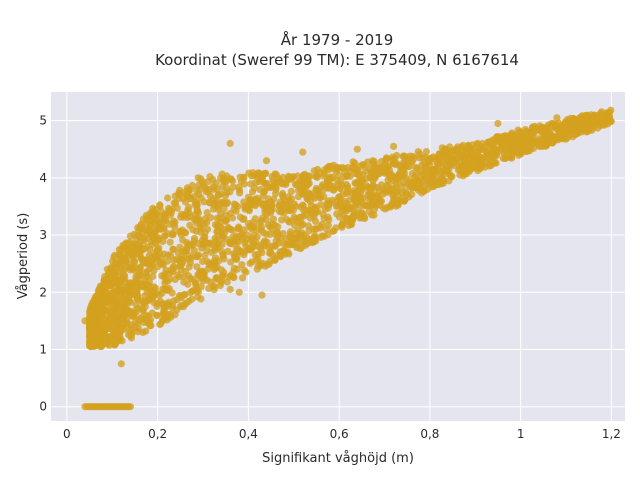  Describe the element at coordinates (23, 256) in the screenshot. I see `y-axis-label: Vågperiod (s)` at that location.